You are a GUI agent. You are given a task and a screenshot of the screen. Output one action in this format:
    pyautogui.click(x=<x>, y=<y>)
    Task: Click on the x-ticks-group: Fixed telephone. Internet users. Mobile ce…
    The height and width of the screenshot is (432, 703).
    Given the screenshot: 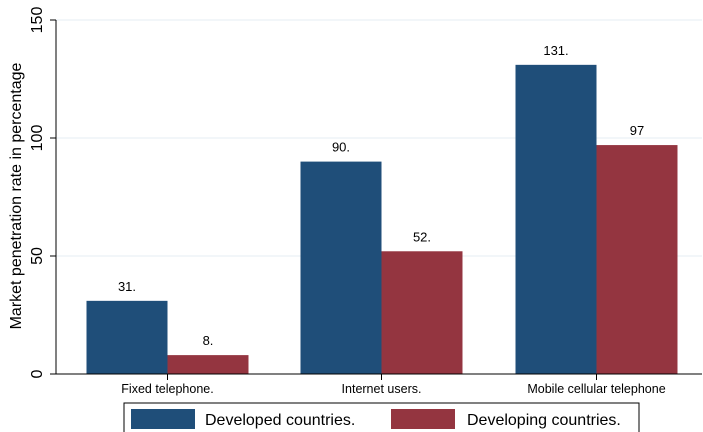 What is the action you would take?
    pyautogui.click(x=393, y=385)
    